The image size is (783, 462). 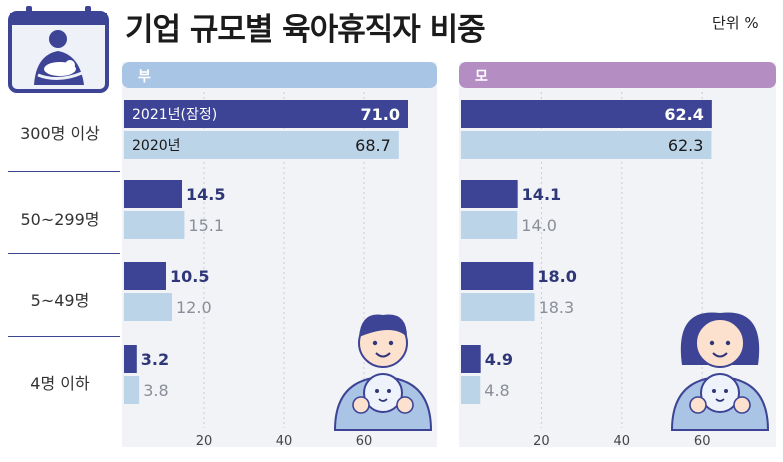 What do you see at coordinates (481, 77) in the screenshot?
I see `mother-panel-header-label: 모` at bounding box center [481, 77].